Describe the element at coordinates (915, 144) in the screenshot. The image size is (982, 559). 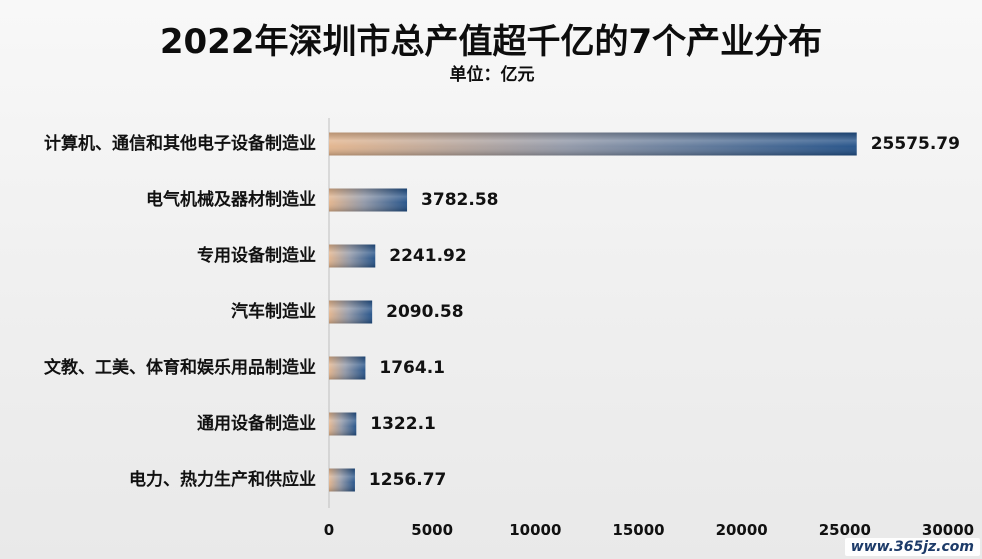
I see `data-label: 25575.79` at that location.